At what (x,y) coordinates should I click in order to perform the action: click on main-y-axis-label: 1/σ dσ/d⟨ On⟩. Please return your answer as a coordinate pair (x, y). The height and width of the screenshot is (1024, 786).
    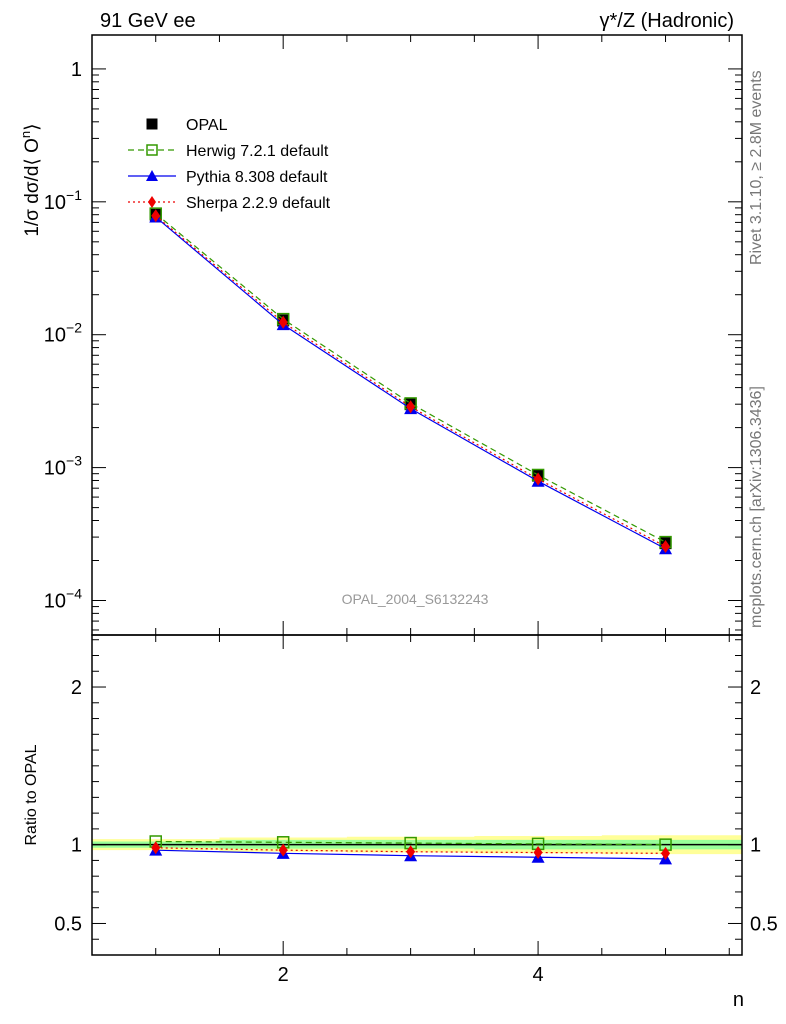
    Looking at the image, I should click on (30, 179).